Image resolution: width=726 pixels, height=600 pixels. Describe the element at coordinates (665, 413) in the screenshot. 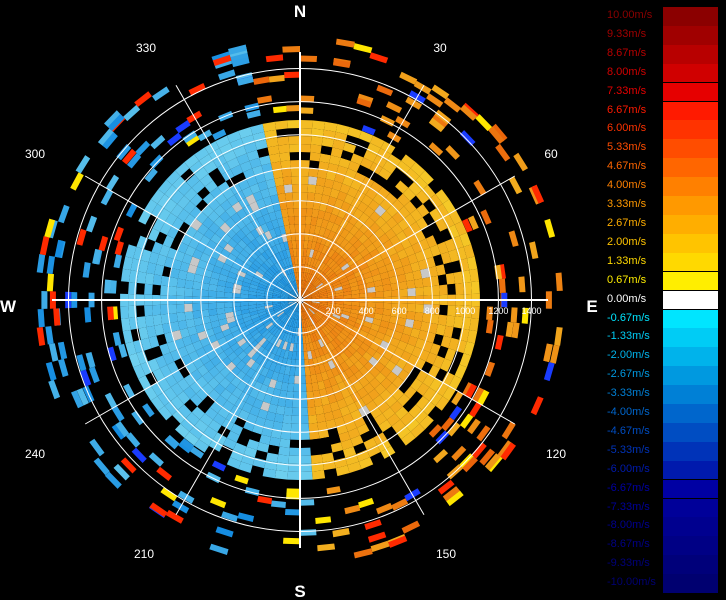

I see `legend-entry: -4.00m/s` at that location.